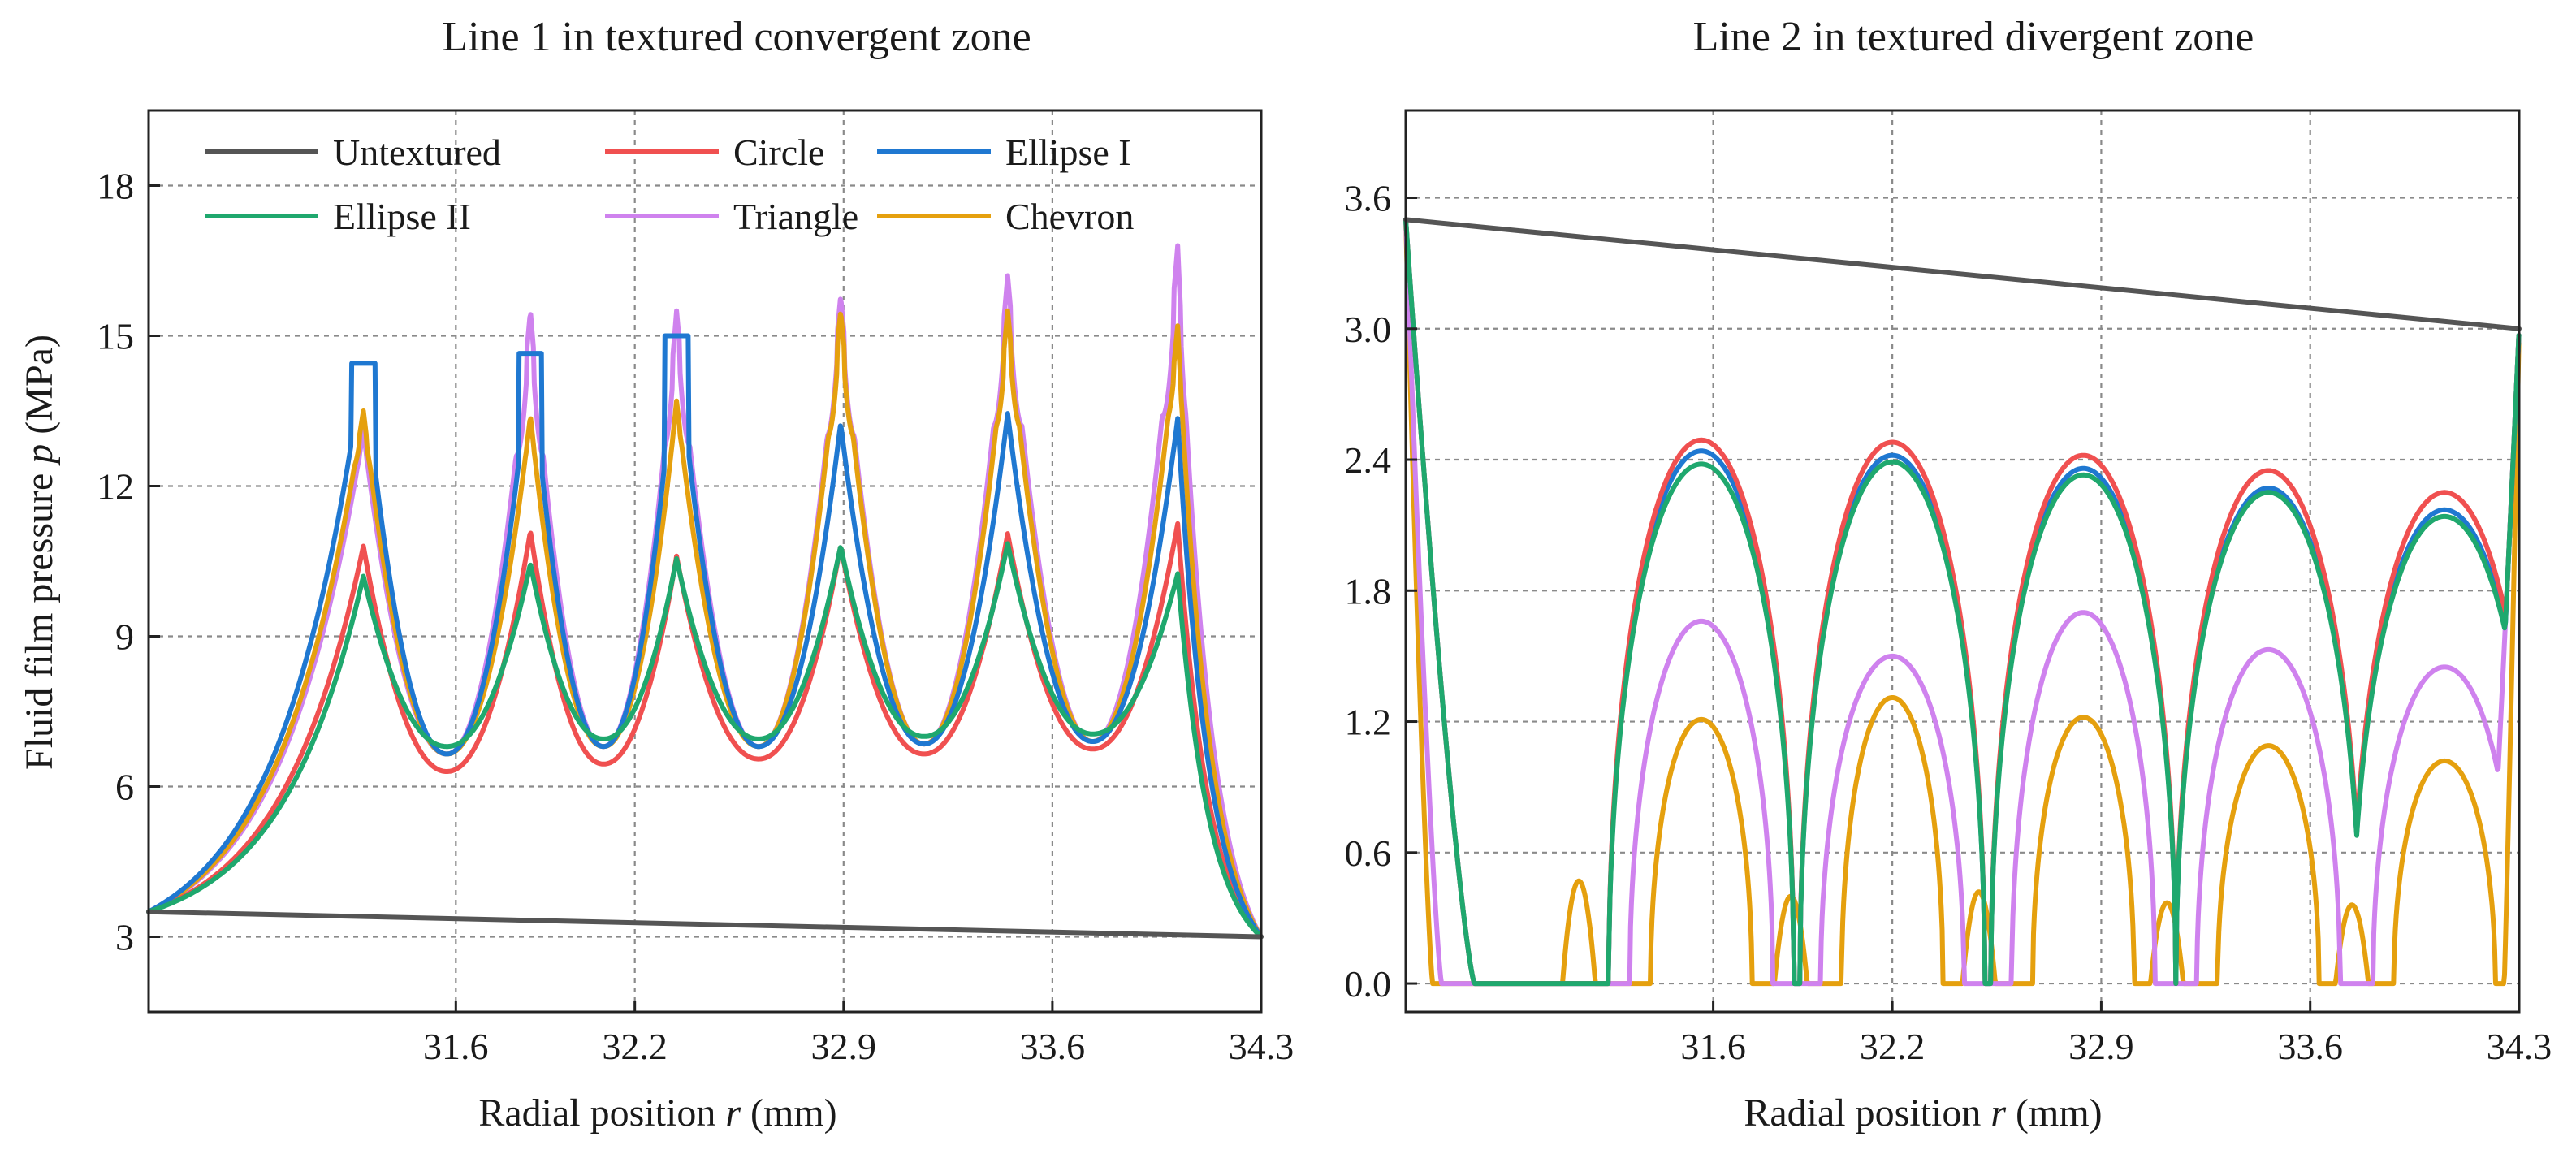 This screenshot has width=2576, height=1154. Describe the element at coordinates (657, 1113) in the screenshot. I see `chart-left-x-axis-label: Radial position r (mm)` at that location.